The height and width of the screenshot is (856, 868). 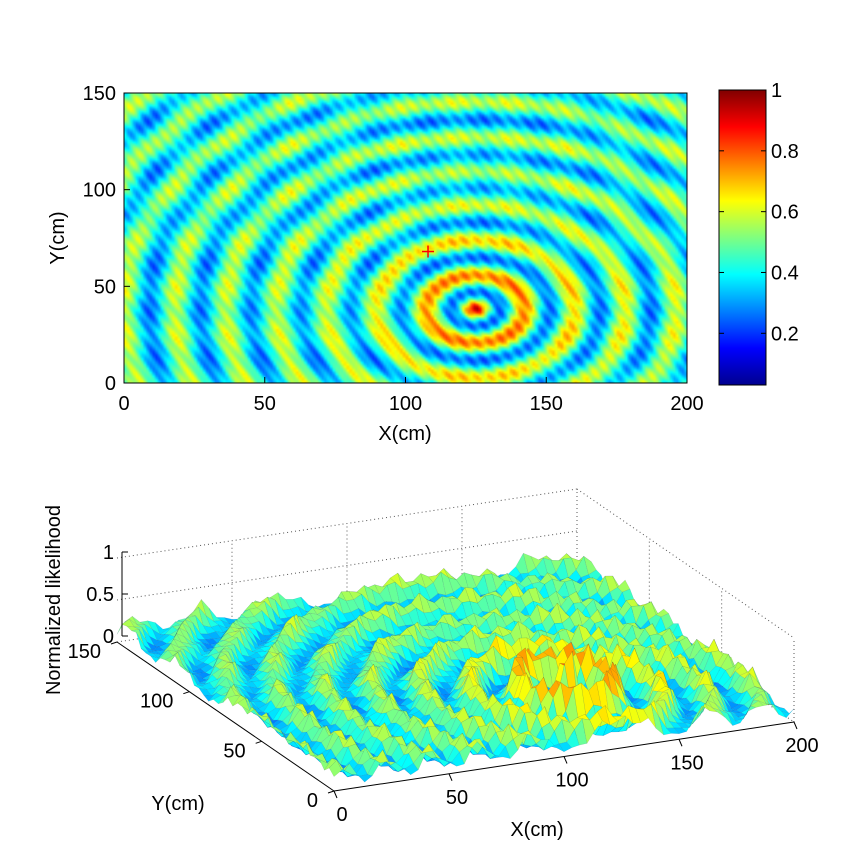 I want to click on surface-xtick-label: 150, so click(x=686, y=763).